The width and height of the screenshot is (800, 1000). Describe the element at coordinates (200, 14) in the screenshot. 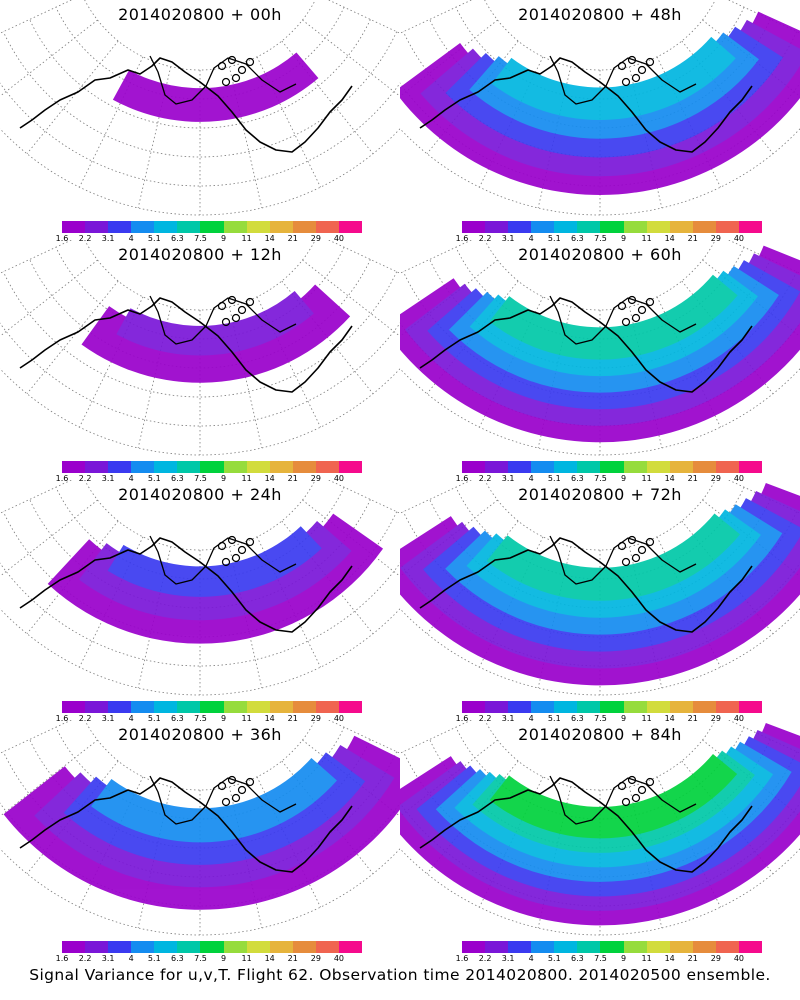

I see `panel-title: 2014020800 + 00h` at that location.